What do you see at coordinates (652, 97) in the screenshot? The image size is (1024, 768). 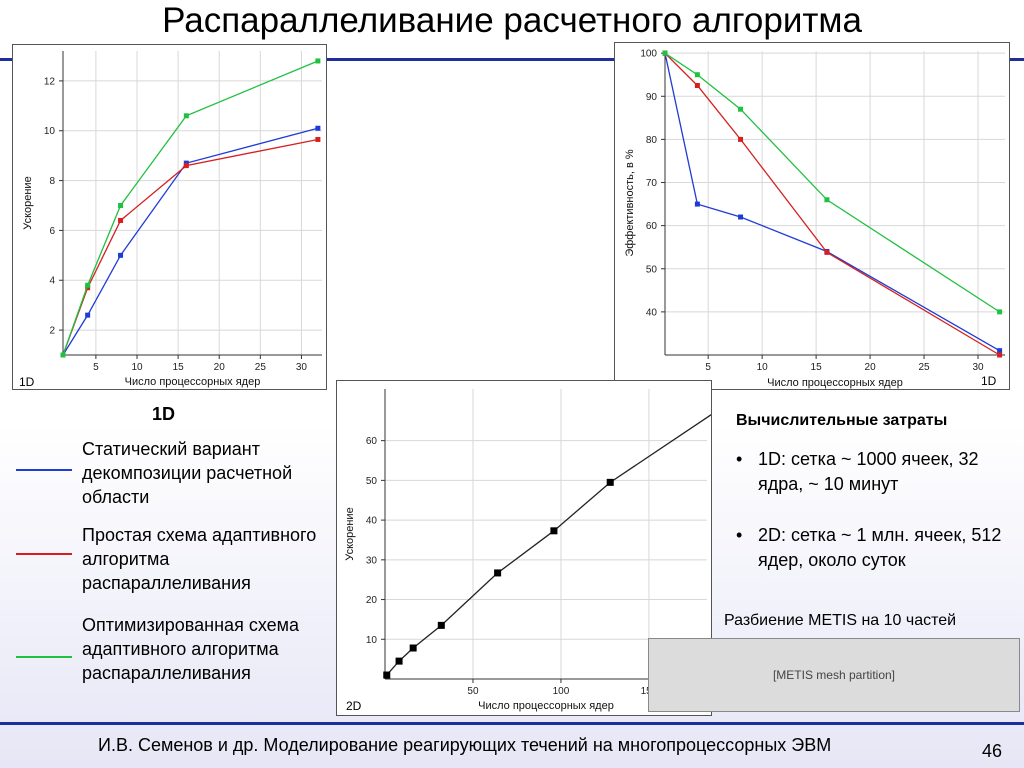 I see `y-tick-label: 90` at bounding box center [652, 97].